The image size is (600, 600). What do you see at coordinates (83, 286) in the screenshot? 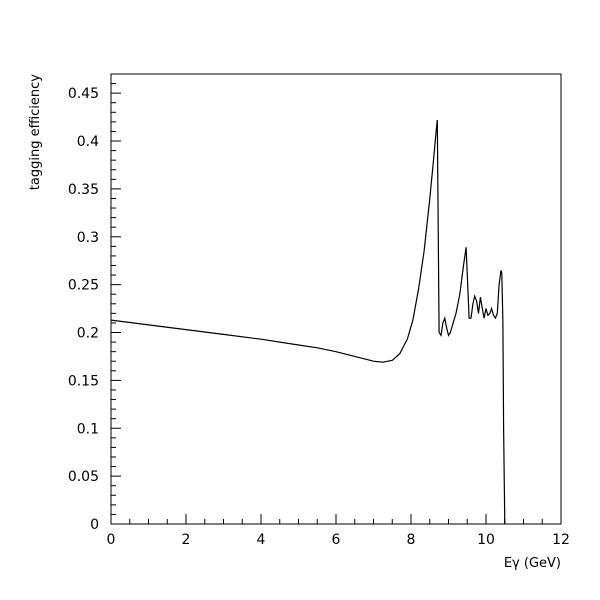
I see `y-tick-label: 0.25` at bounding box center [83, 286].